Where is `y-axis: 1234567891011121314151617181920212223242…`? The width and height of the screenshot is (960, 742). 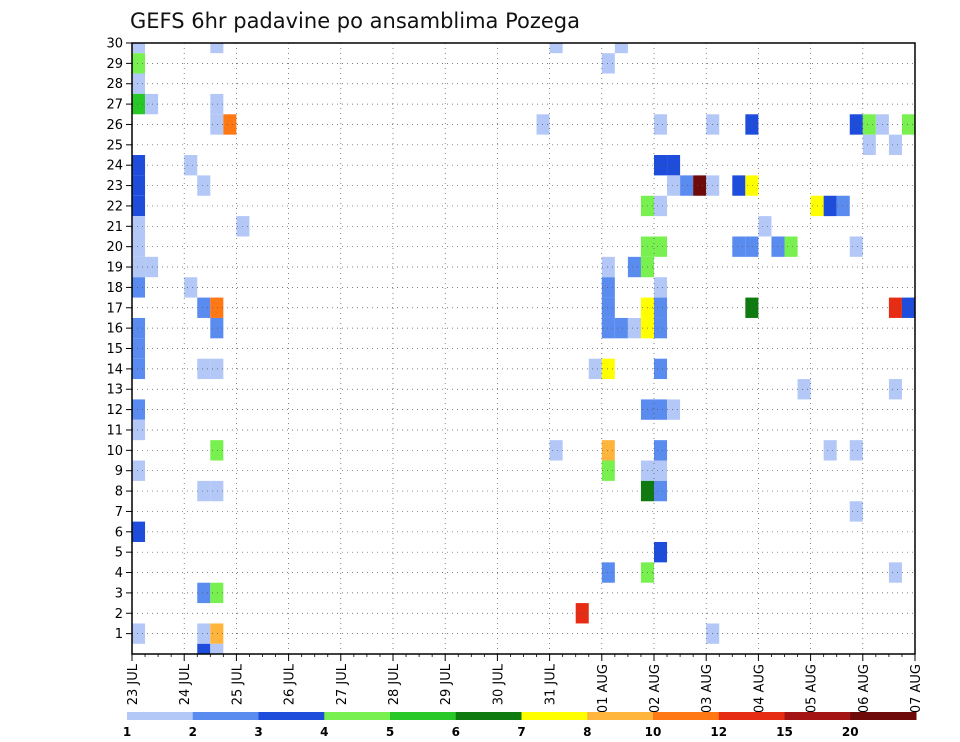 y-axis: 1234567891011121314151617181920212223242… is located at coordinates (119, 339).